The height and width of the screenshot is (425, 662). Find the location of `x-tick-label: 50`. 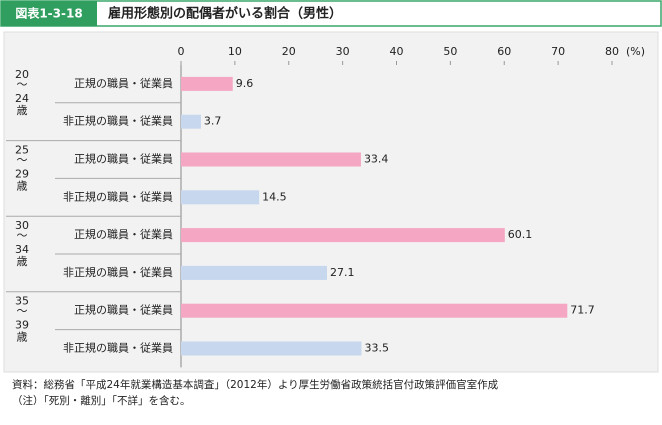

x-tick-label: 50 is located at coordinates (450, 51).